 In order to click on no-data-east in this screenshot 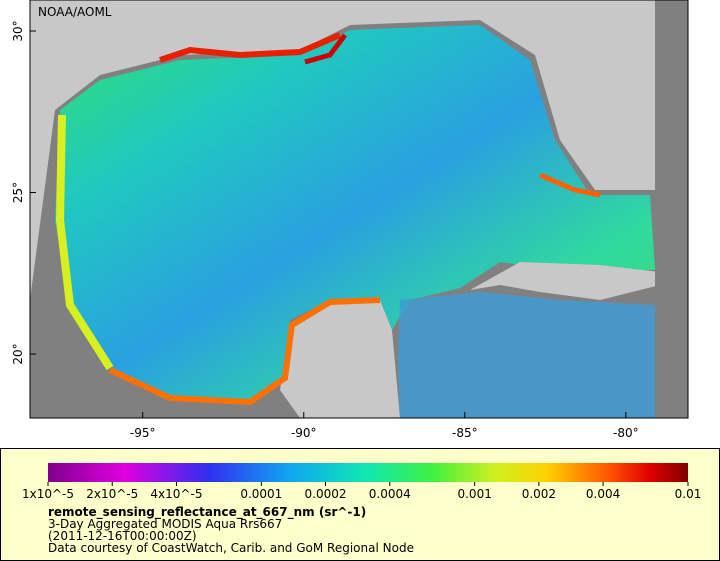, I will do `click(671, 209)`.